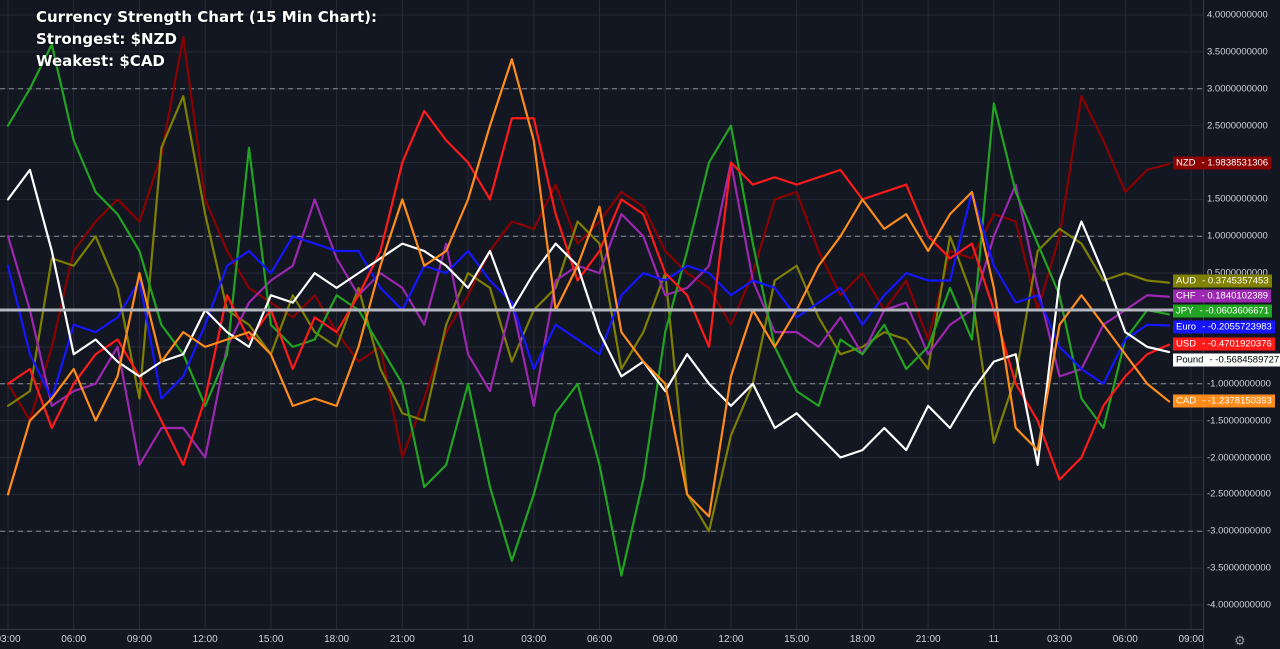 The width and height of the screenshot is (1280, 649). What do you see at coordinates (1237, 273) in the screenshot?
I see `y-tick-label: 0.5000000000` at bounding box center [1237, 273].